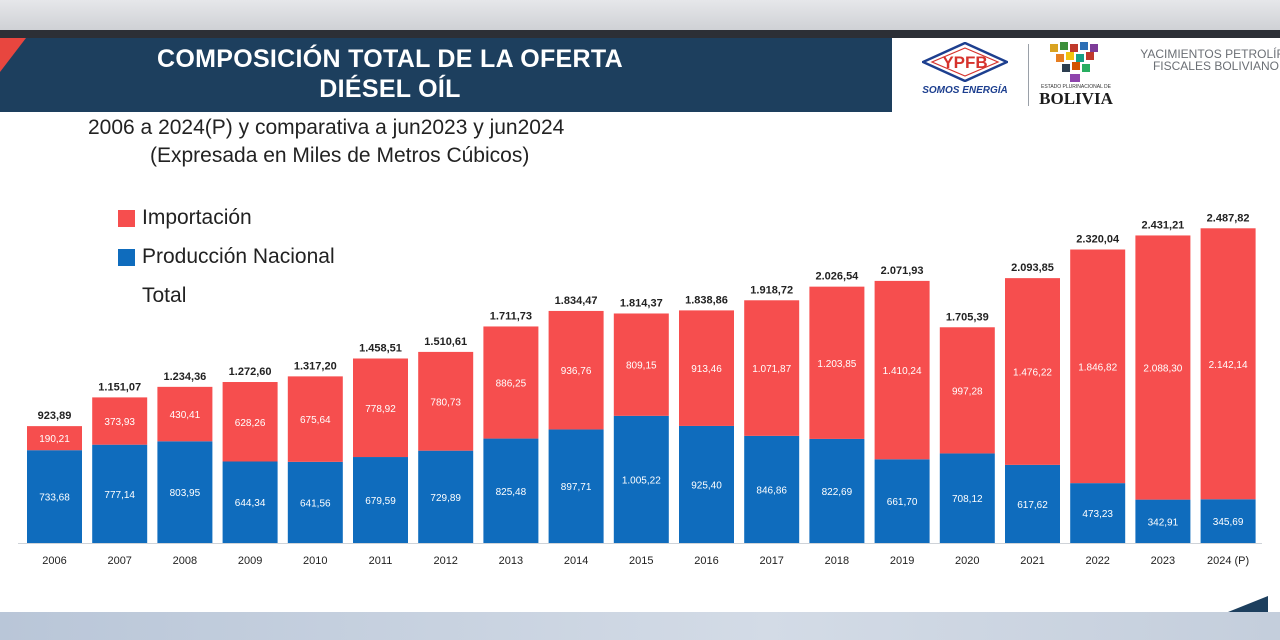  I want to click on label-total-0: 923,89, so click(55, 416).